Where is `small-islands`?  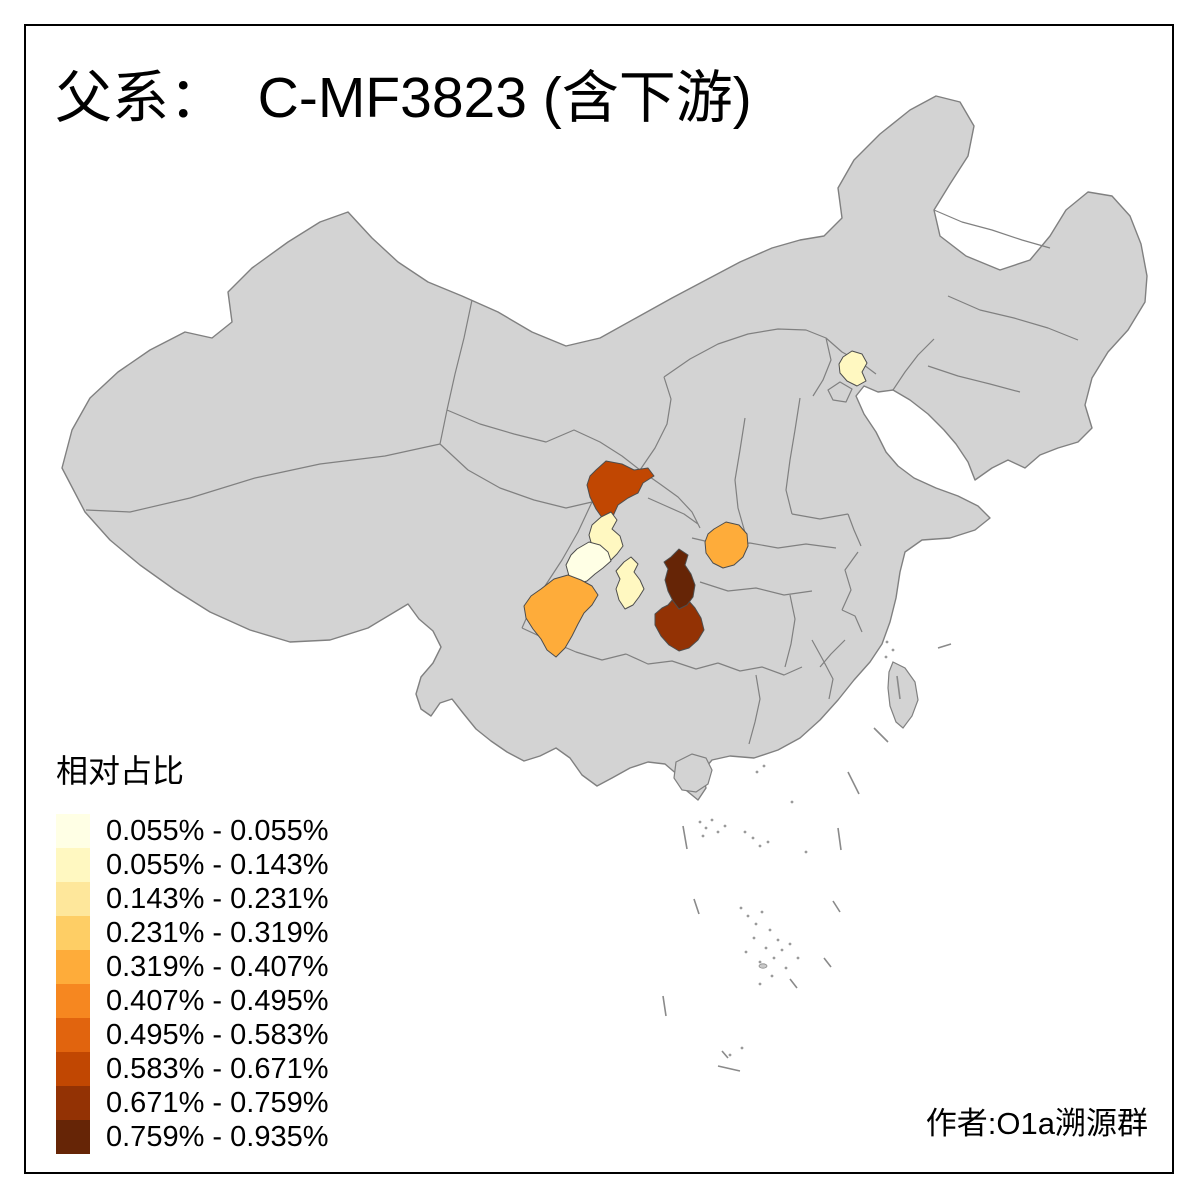
small-islands is located at coordinates (796, 848).